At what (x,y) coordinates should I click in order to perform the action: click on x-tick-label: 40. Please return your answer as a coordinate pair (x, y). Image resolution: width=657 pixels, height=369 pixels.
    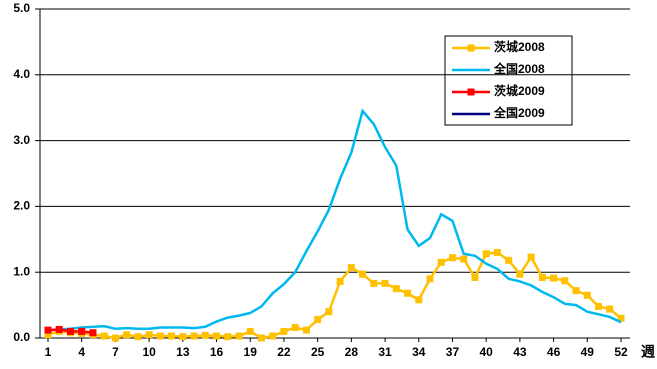
    Looking at the image, I should click on (486, 352).